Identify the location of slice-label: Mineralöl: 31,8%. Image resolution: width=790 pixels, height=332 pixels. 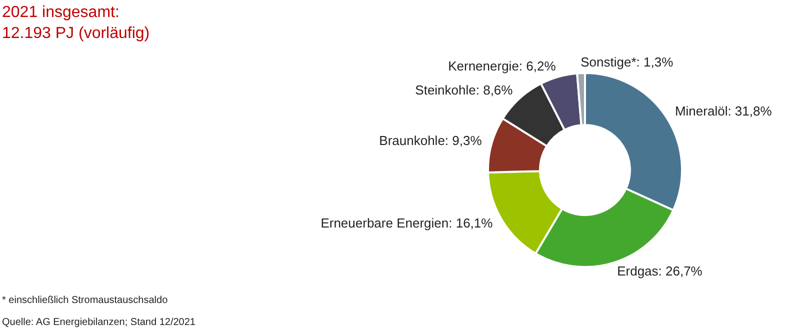
(723, 111).